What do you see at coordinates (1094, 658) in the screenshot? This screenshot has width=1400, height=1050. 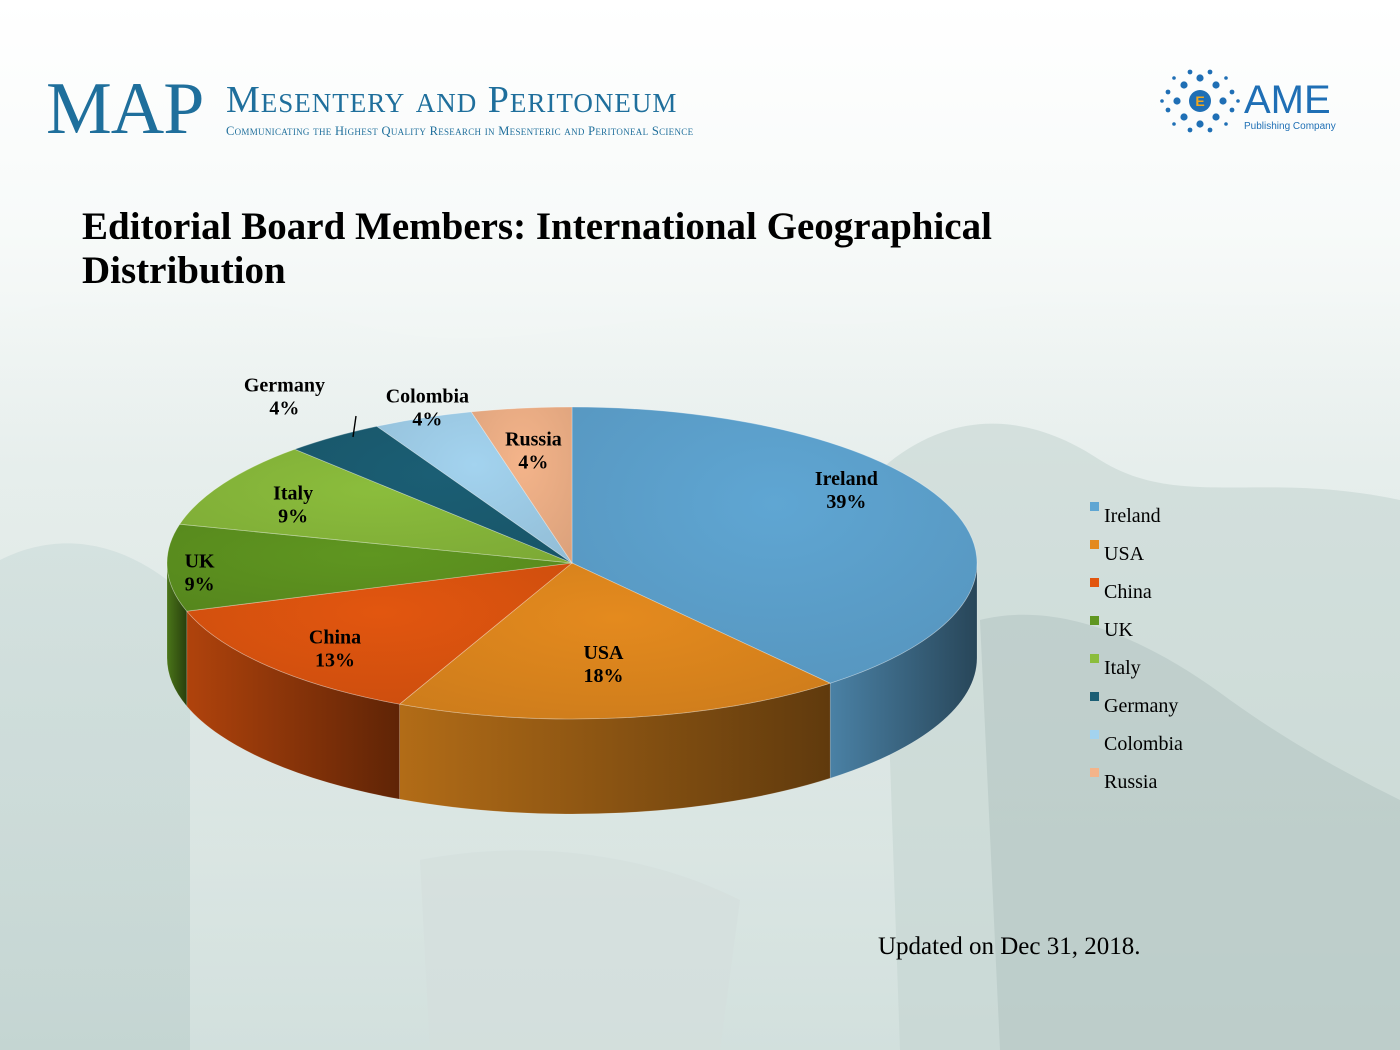 I see `legend-swatch-italy` at bounding box center [1094, 658].